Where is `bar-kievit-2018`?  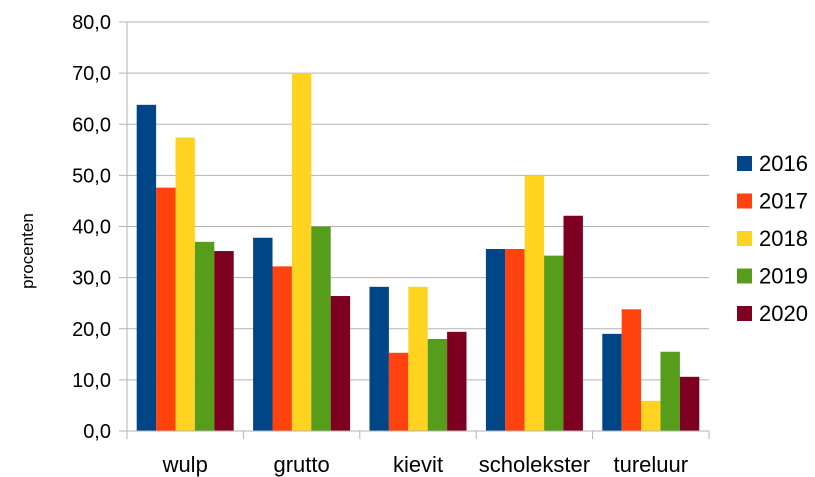 bar-kievit-2018 is located at coordinates (418, 358).